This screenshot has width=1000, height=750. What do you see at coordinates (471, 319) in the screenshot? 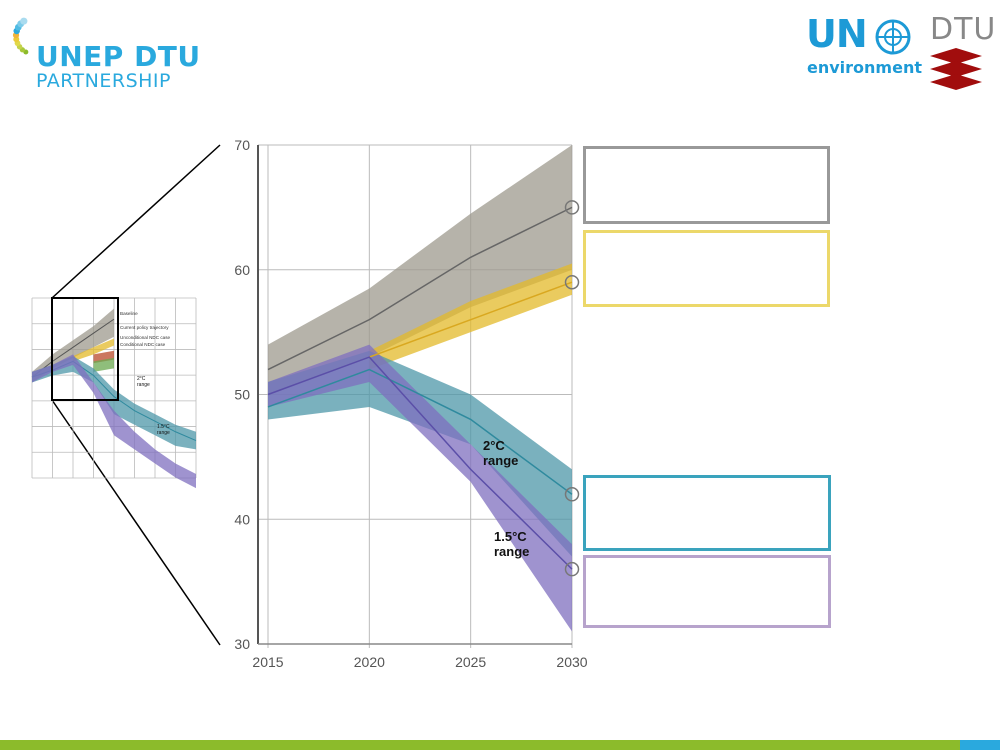
I see `current_policy-line` at bounding box center [471, 319].